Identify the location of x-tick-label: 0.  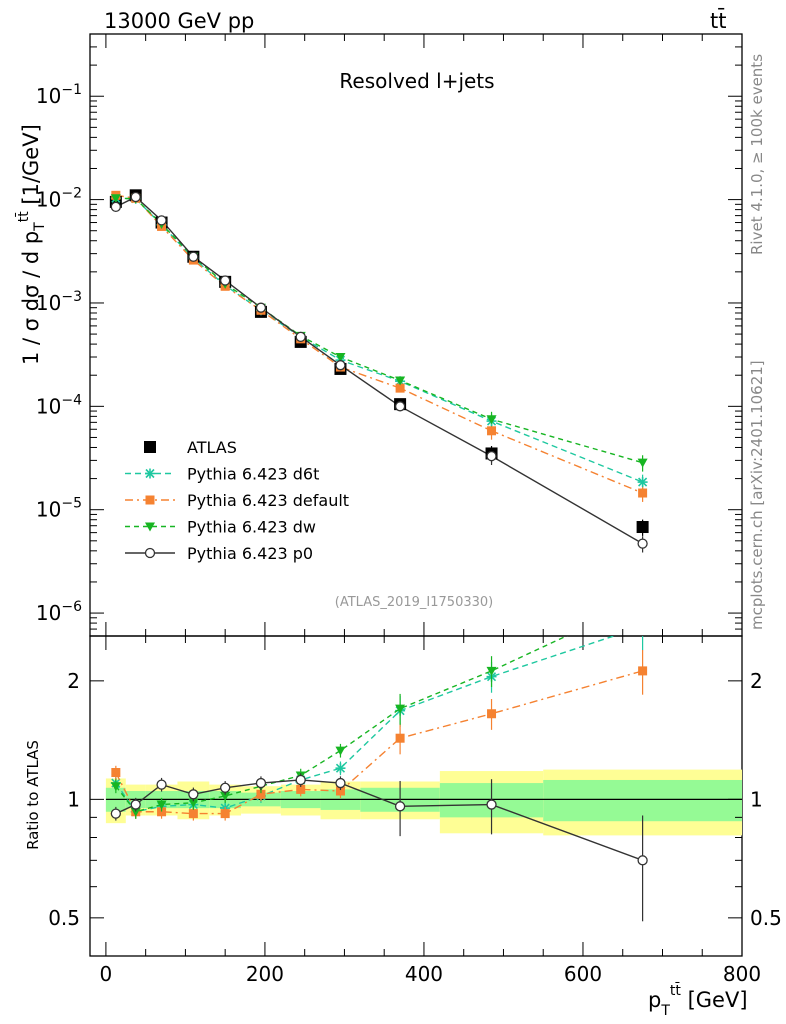
(106, 974).